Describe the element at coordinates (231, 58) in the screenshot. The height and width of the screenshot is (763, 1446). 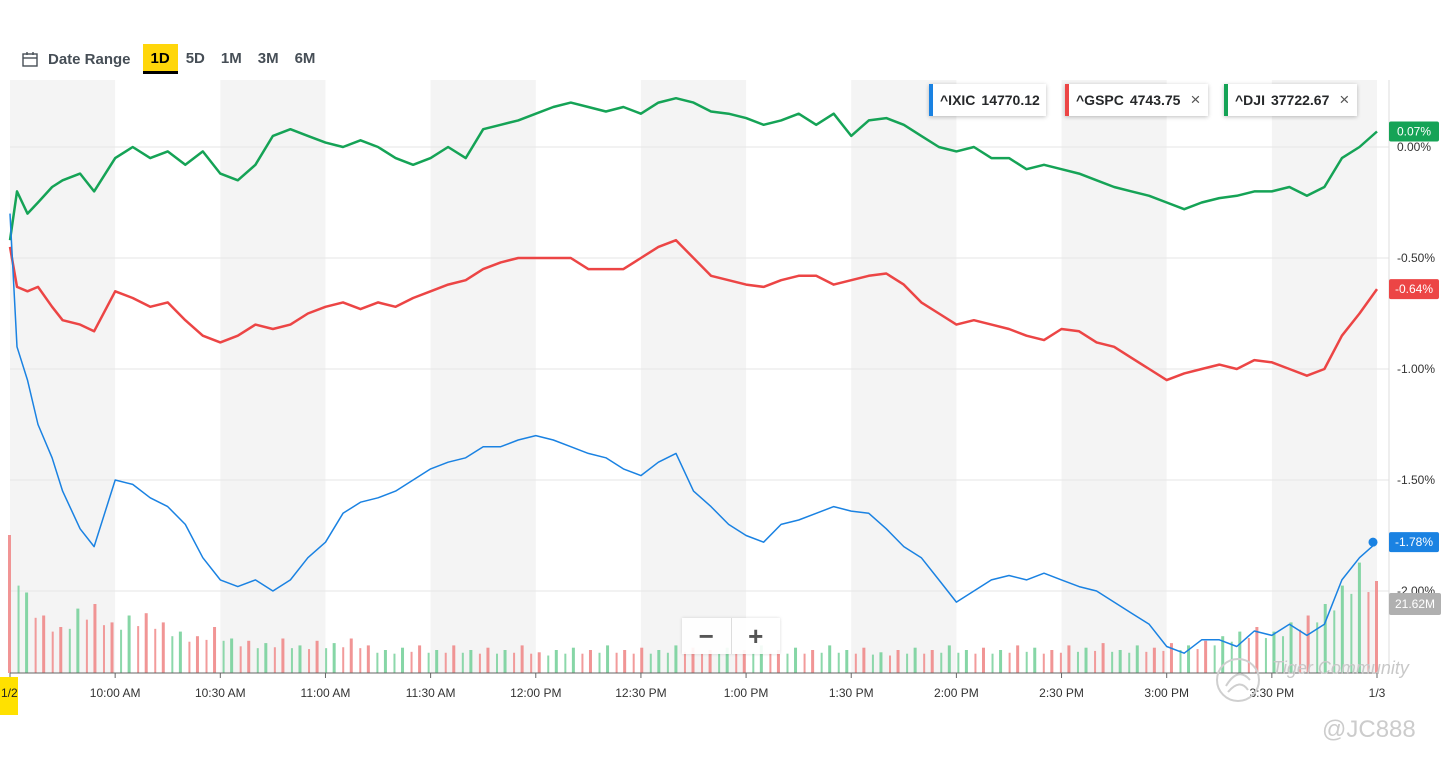
I see `range-button-1m: 1M` at that location.